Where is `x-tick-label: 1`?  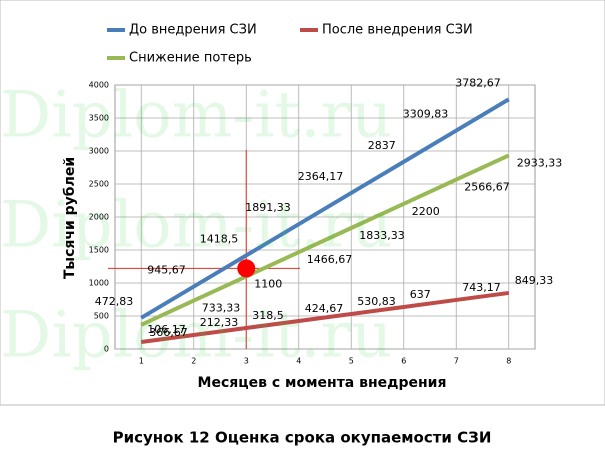
x-tick-label: 1 is located at coordinates (141, 361).